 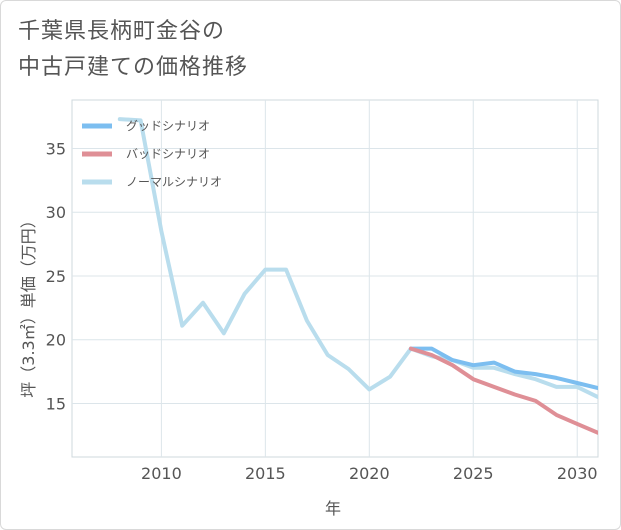 What do you see at coordinates (333, 508) in the screenshot?
I see `x-axis-title: 年` at bounding box center [333, 508].